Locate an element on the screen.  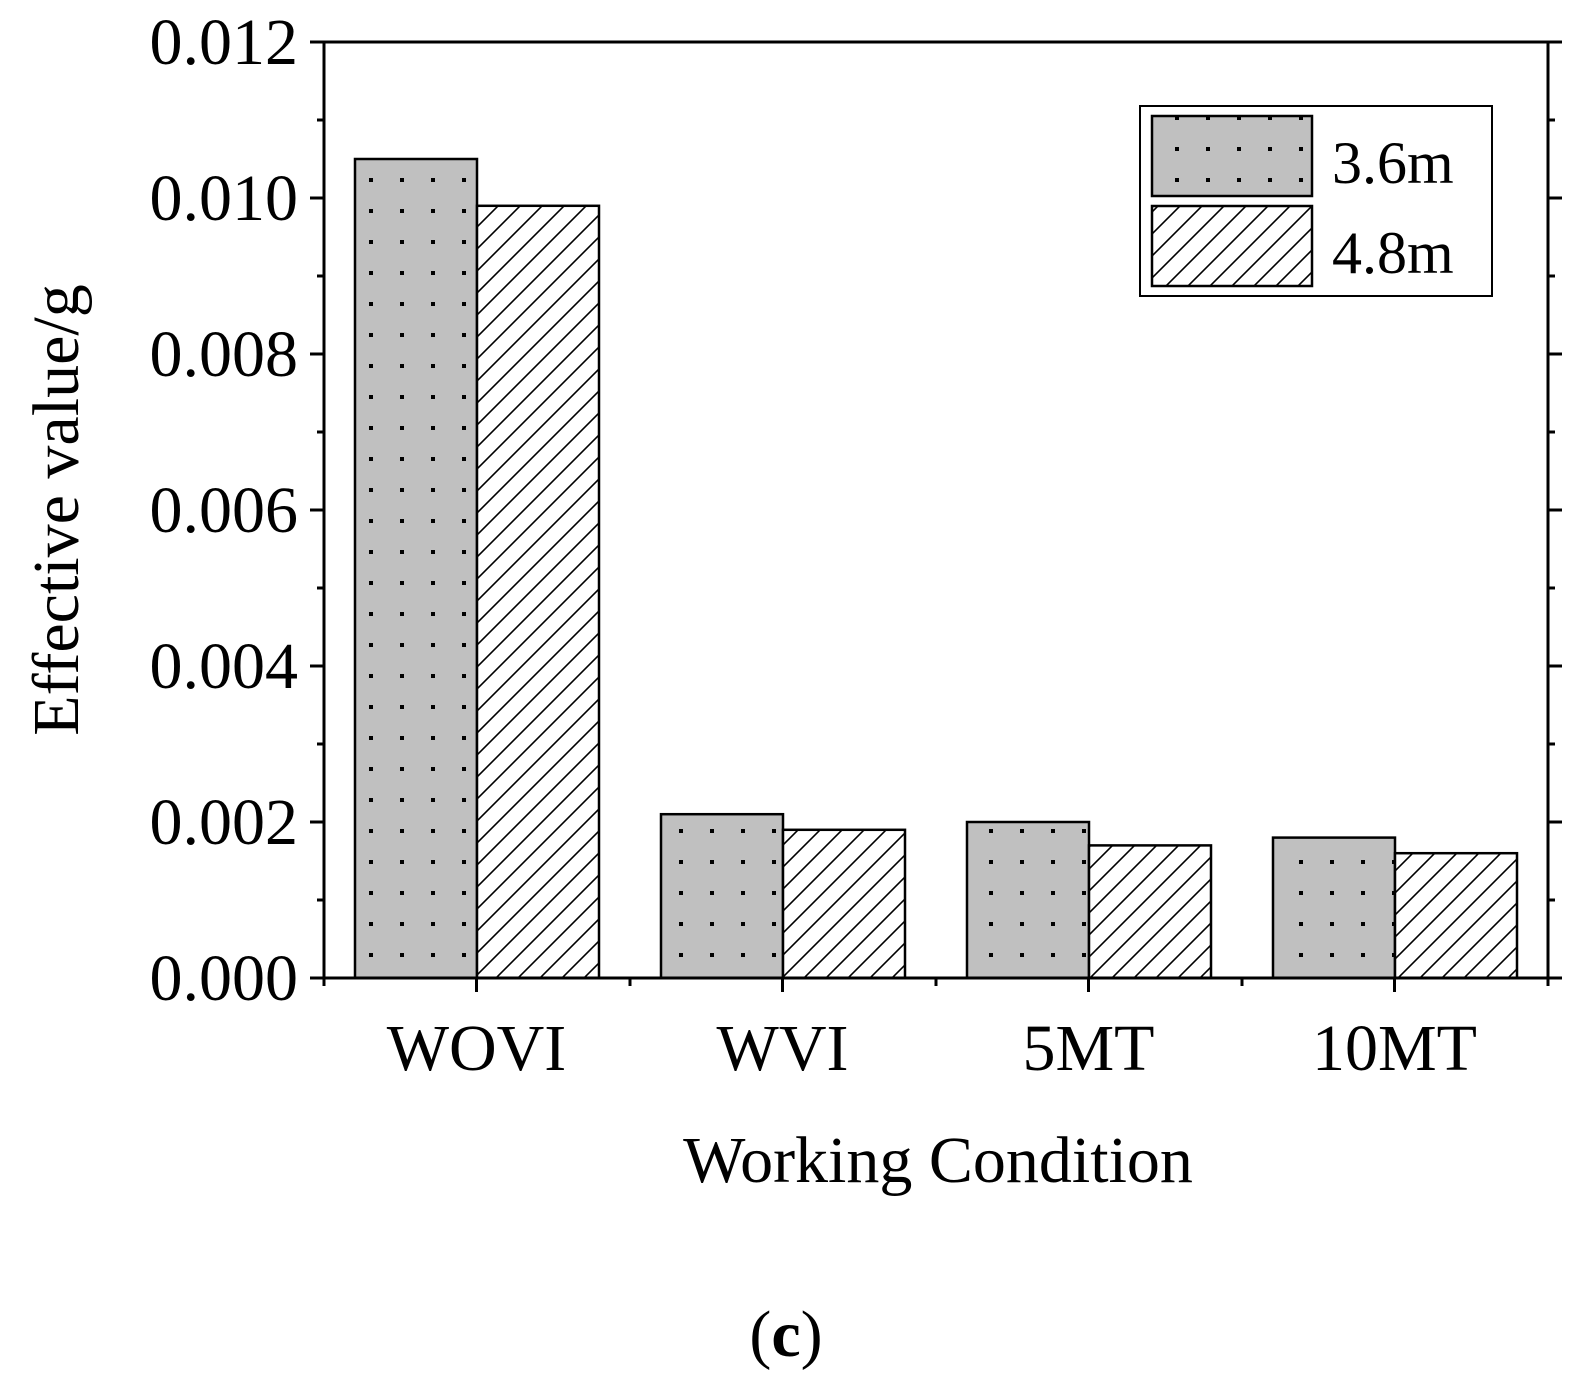
legend-swatch-3-6m is located at coordinates (1232, 156).